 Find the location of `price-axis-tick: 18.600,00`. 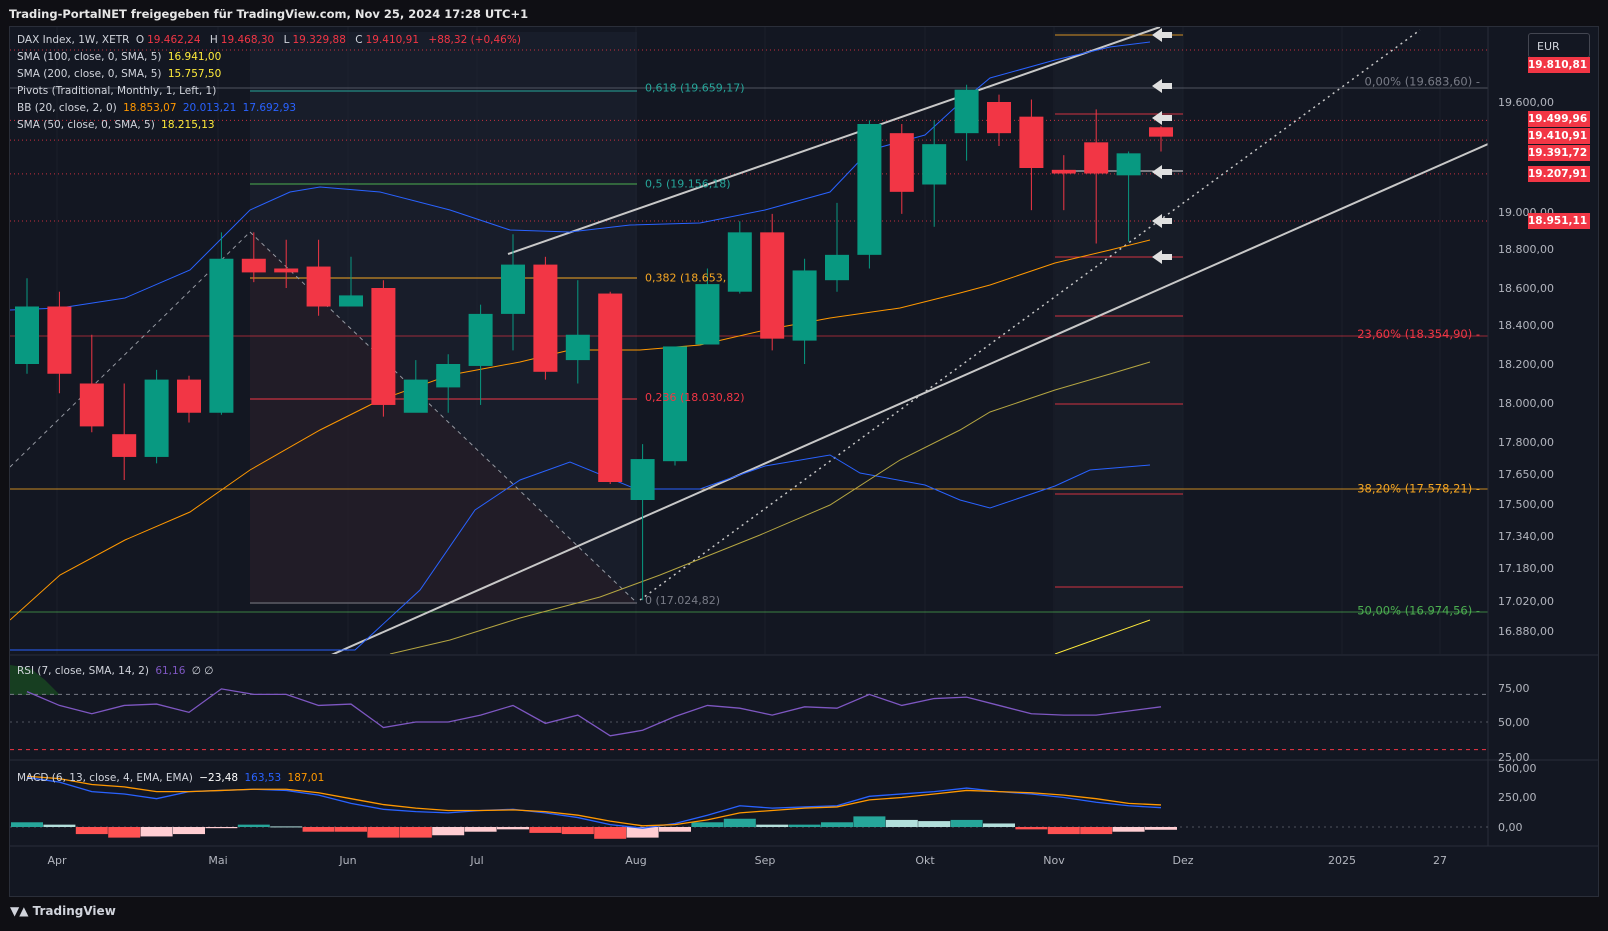

price-axis-tick: 18.600,00 is located at coordinates (1526, 288).